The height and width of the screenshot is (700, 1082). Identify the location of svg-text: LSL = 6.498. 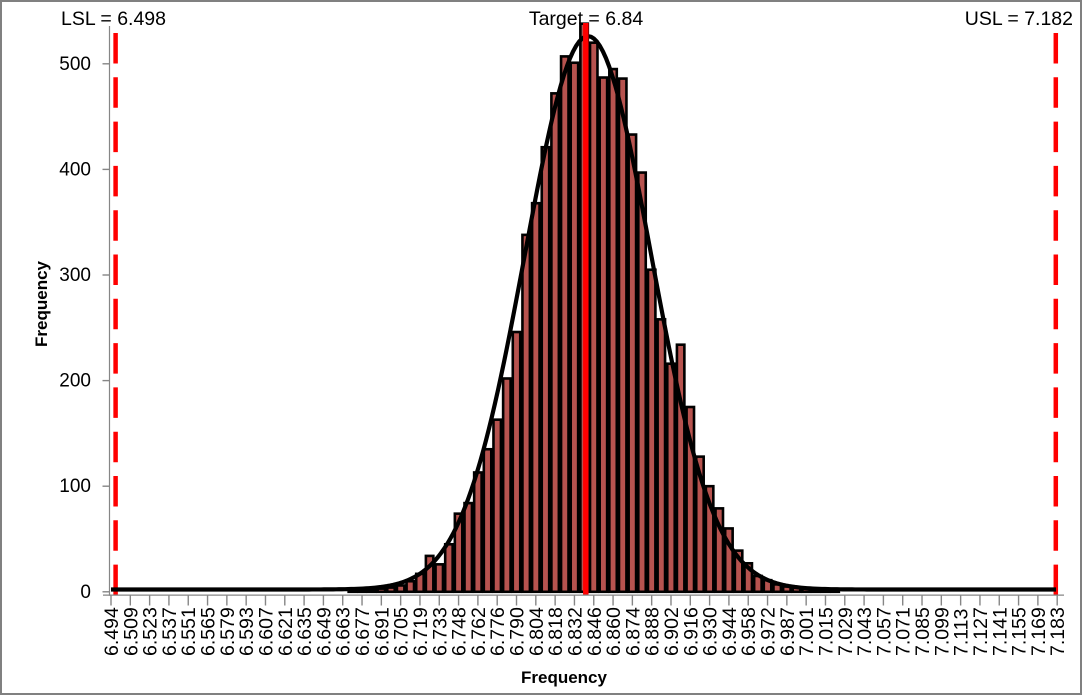
(113, 19).